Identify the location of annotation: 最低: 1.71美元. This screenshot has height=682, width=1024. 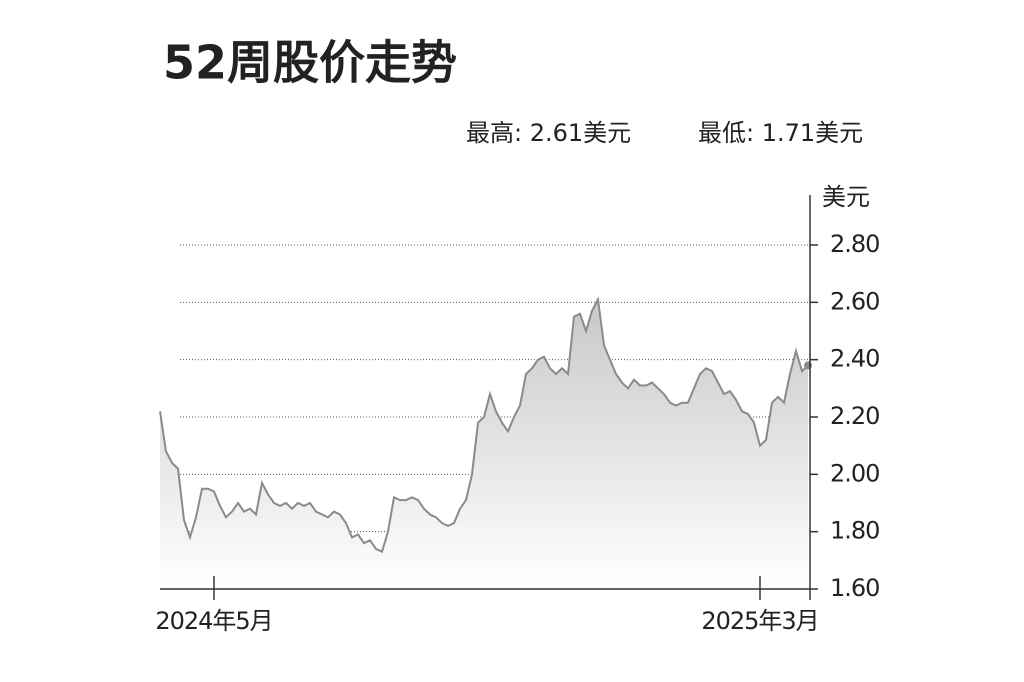
(780, 133).